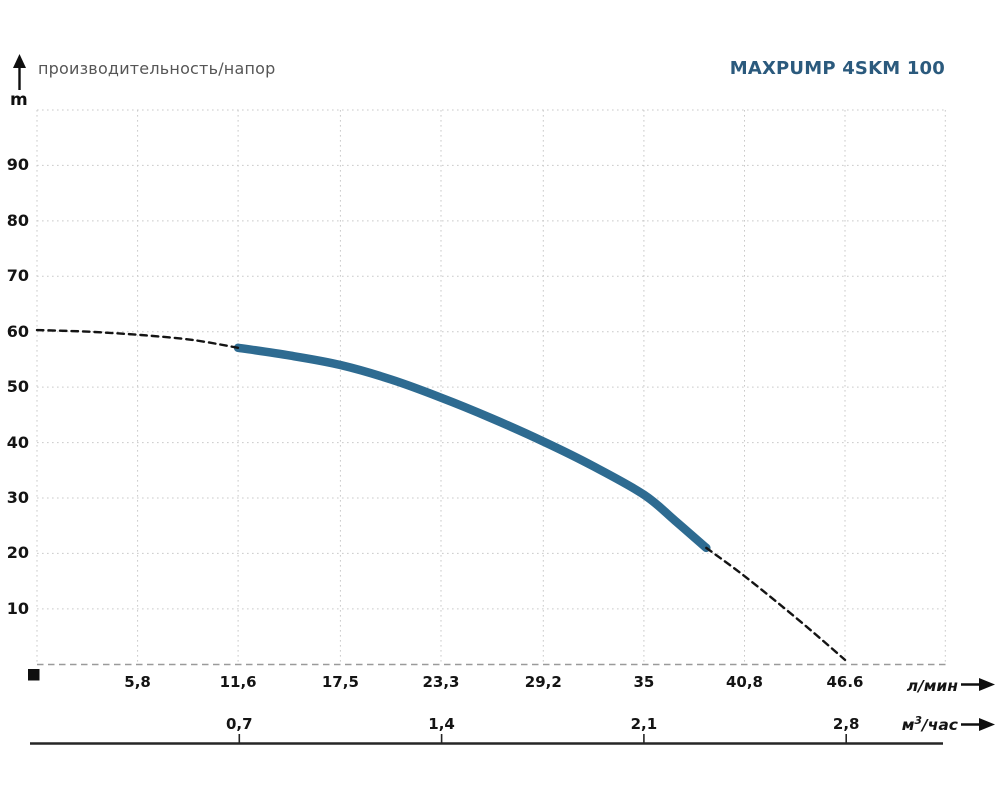 This screenshot has width=1000, height=800. What do you see at coordinates (776, 604) in the screenshot?
I see `curve-extrapolation-high-flow` at bounding box center [776, 604].